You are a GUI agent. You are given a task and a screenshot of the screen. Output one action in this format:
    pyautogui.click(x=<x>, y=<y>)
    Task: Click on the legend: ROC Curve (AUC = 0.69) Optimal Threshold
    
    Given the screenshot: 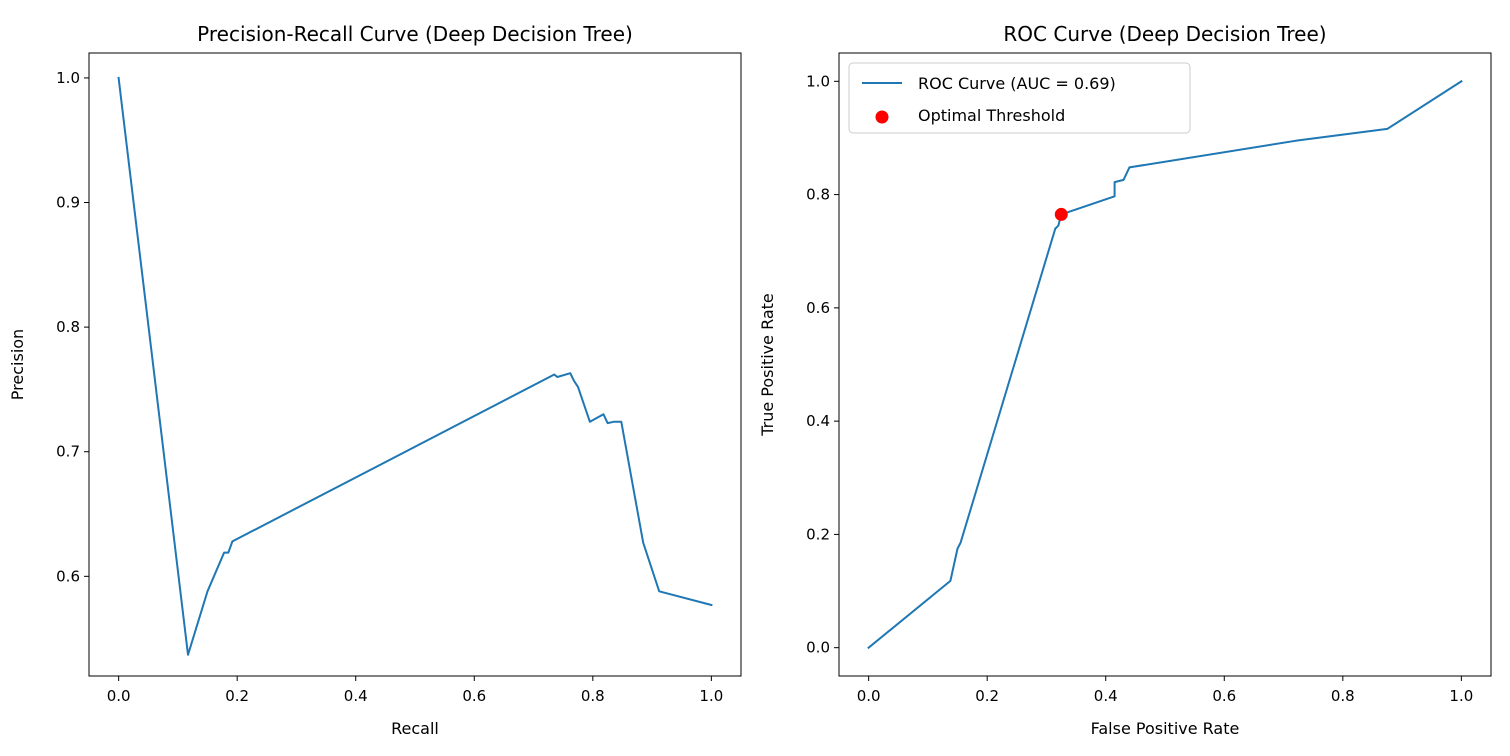 What is the action you would take?
    pyautogui.click(x=1019, y=98)
    